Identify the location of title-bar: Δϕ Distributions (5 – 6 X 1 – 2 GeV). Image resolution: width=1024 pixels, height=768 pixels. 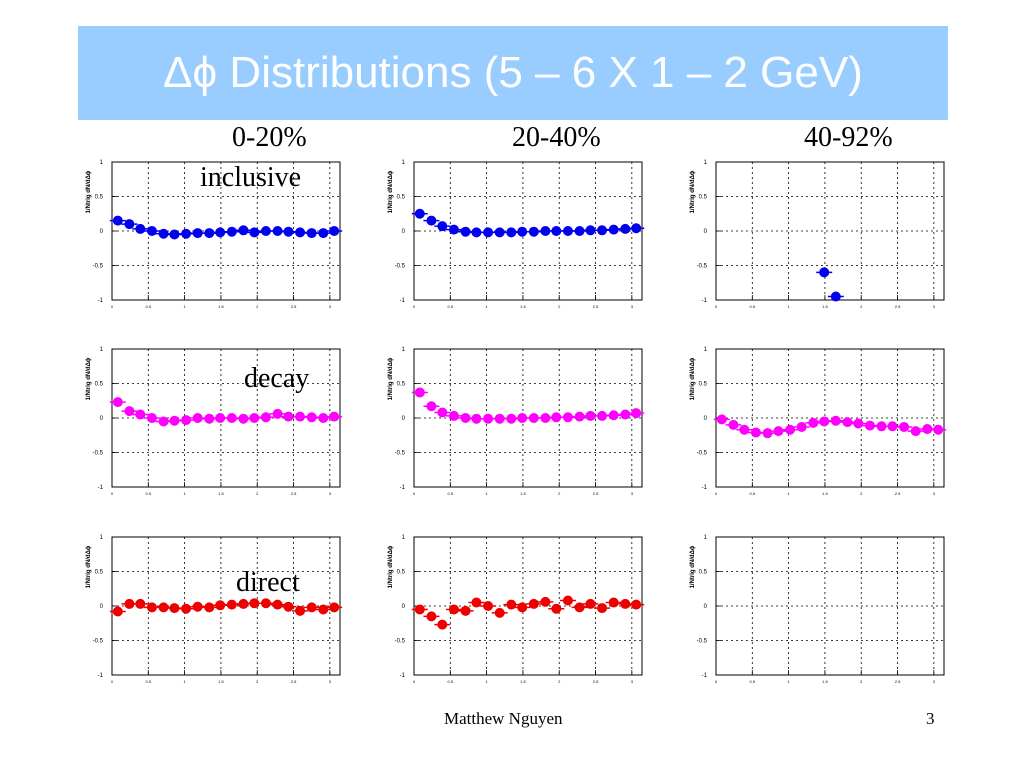
(513, 73).